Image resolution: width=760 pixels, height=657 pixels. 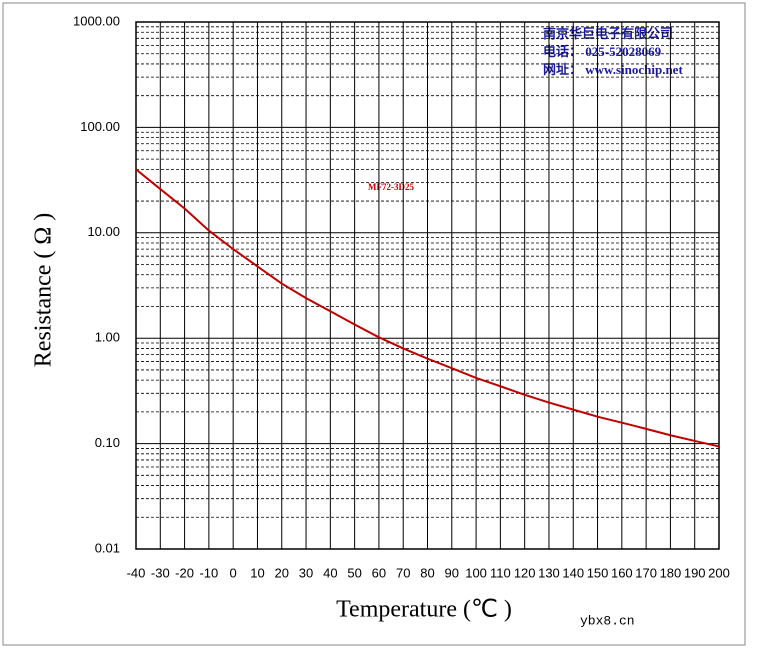 I want to click on x-tick-label: 160, so click(x=622, y=572).